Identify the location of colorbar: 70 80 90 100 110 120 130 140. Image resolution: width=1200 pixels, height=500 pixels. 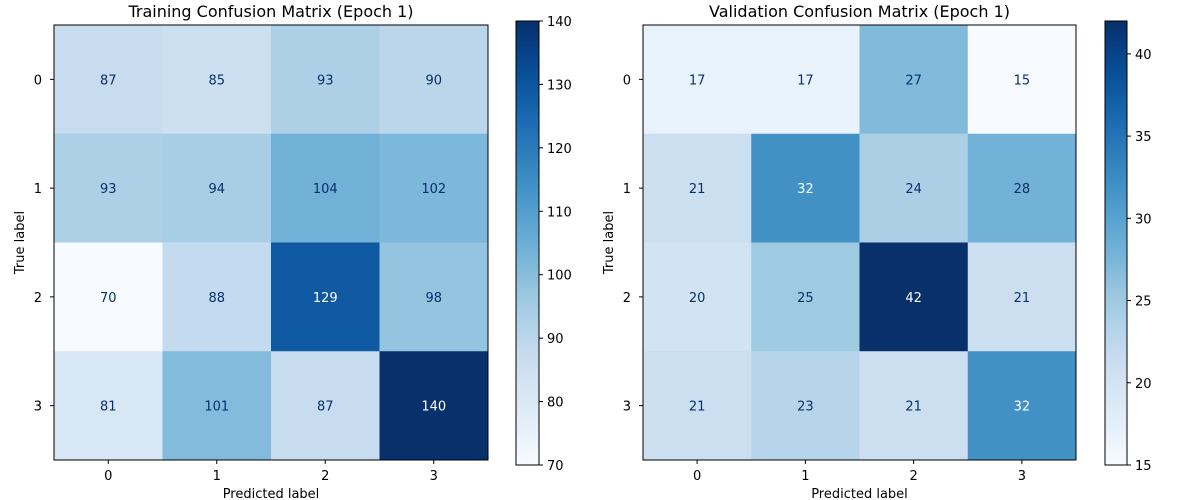
(543, 244).